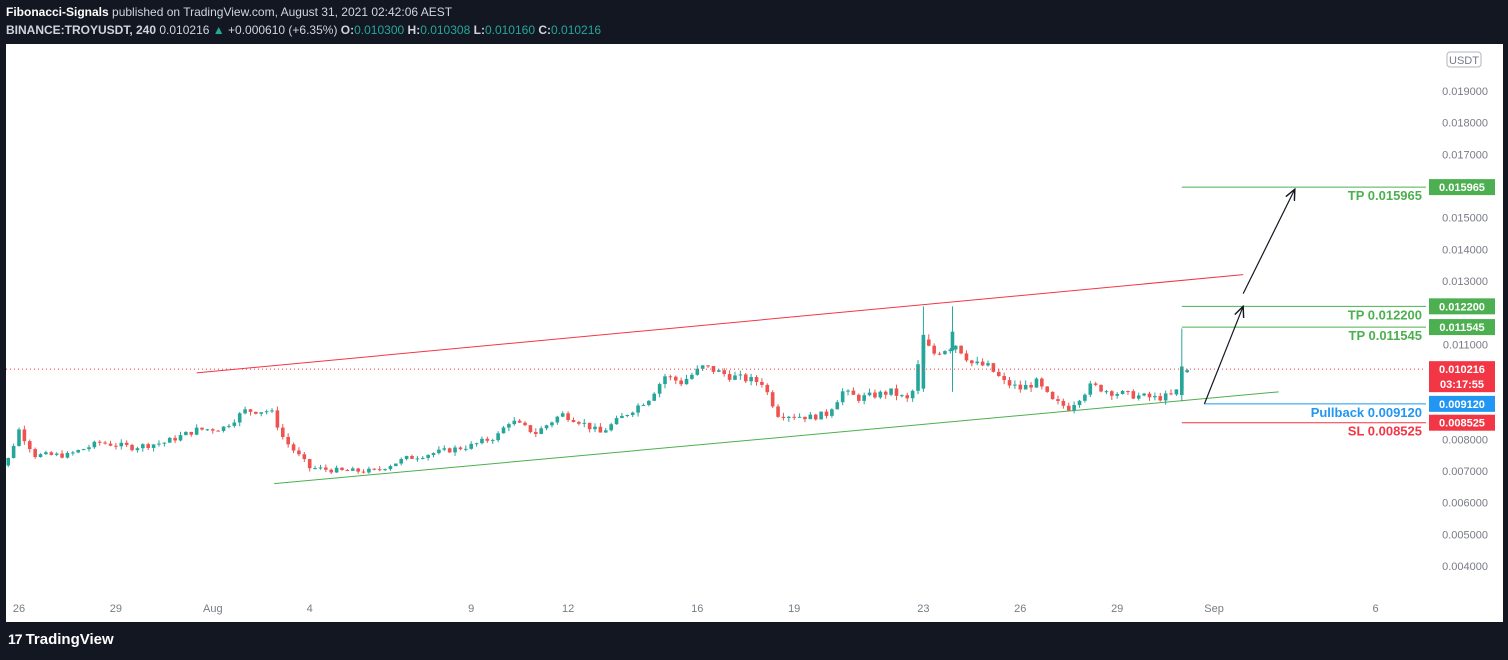  What do you see at coordinates (283, 30) in the screenshot?
I see `price-change: +0.000610 (+6.35%)` at bounding box center [283, 30].